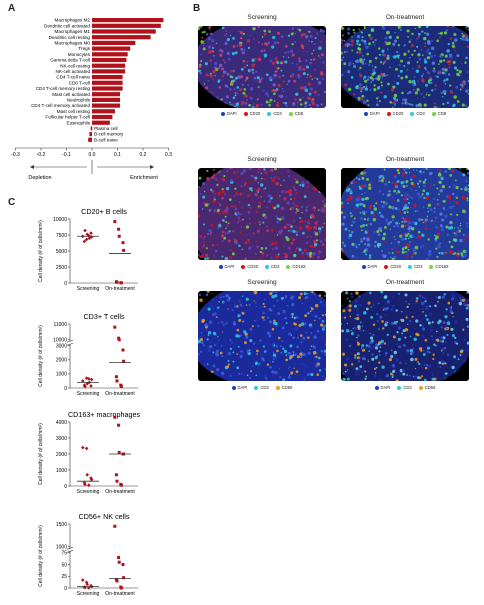 The height and width of the screenshot is (605, 484). Describe the element at coordinates (41, 251) in the screenshot. I see `y-axis-label: Cell density (# of cells/mm²)` at that location.